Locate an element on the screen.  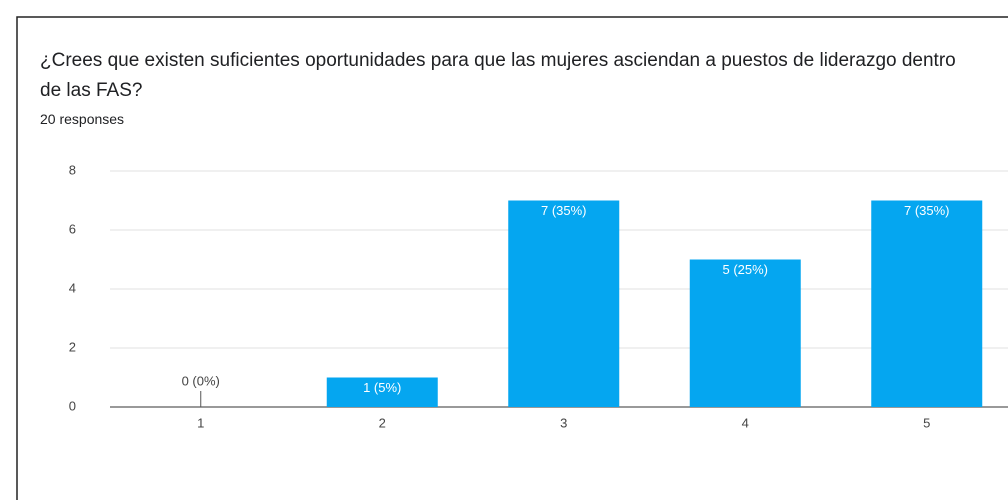
value-label: 5 (25%) is located at coordinates (745, 269).